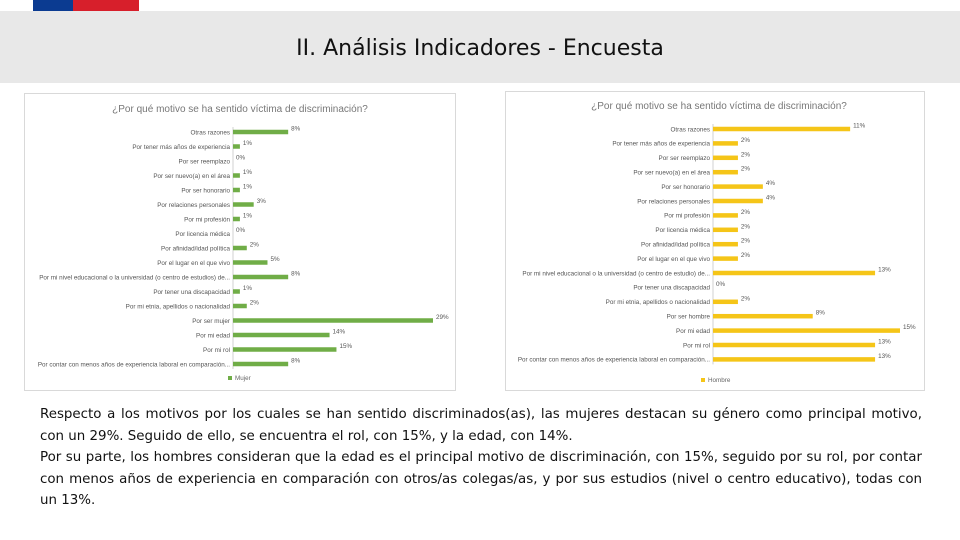 The width and height of the screenshot is (960, 540). Describe the element at coordinates (689, 317) in the screenshot. I see `category-label: Por ser hombre` at that location.